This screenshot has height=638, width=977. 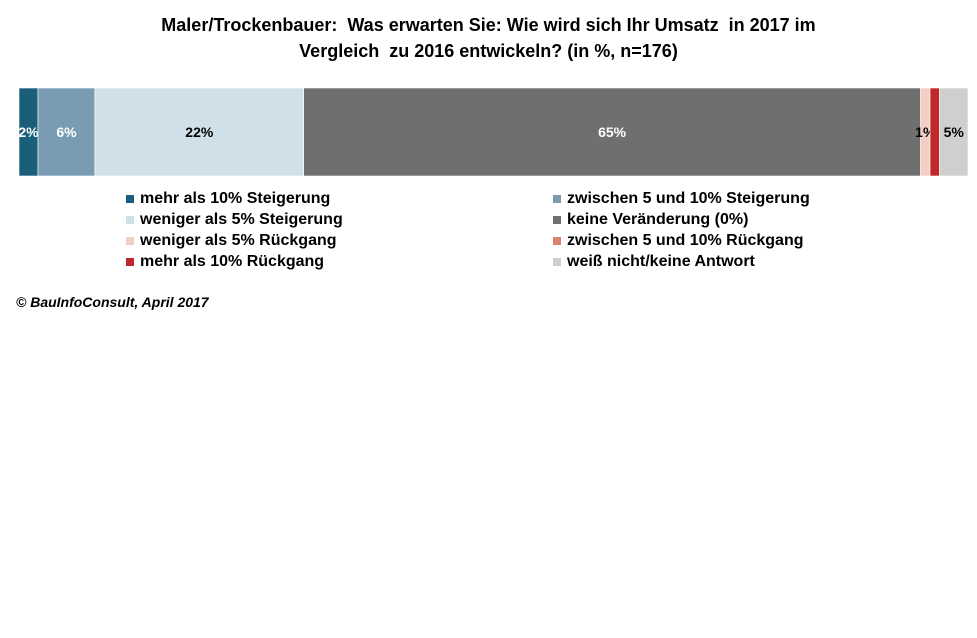 What do you see at coordinates (241, 219) in the screenshot?
I see `legend-label-2: weniger als 5% Steigerung` at bounding box center [241, 219].